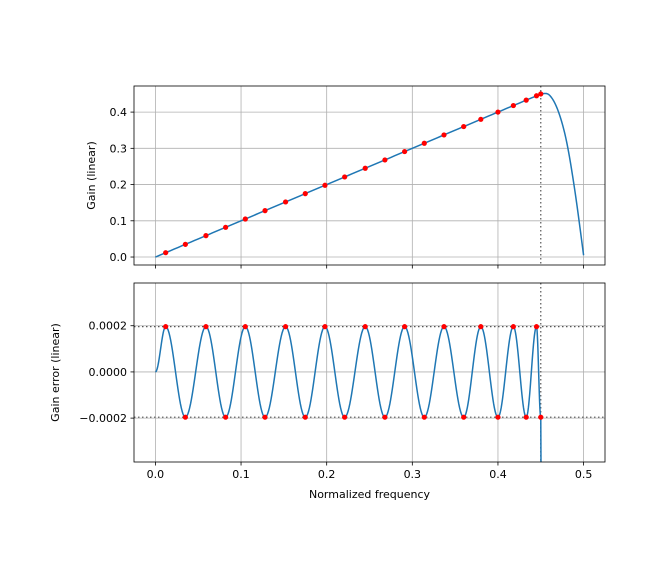 The width and height of the screenshot is (672, 576). What do you see at coordinates (584, 474) in the screenshot?
I see `x-tick-label: 0.5` at bounding box center [584, 474].